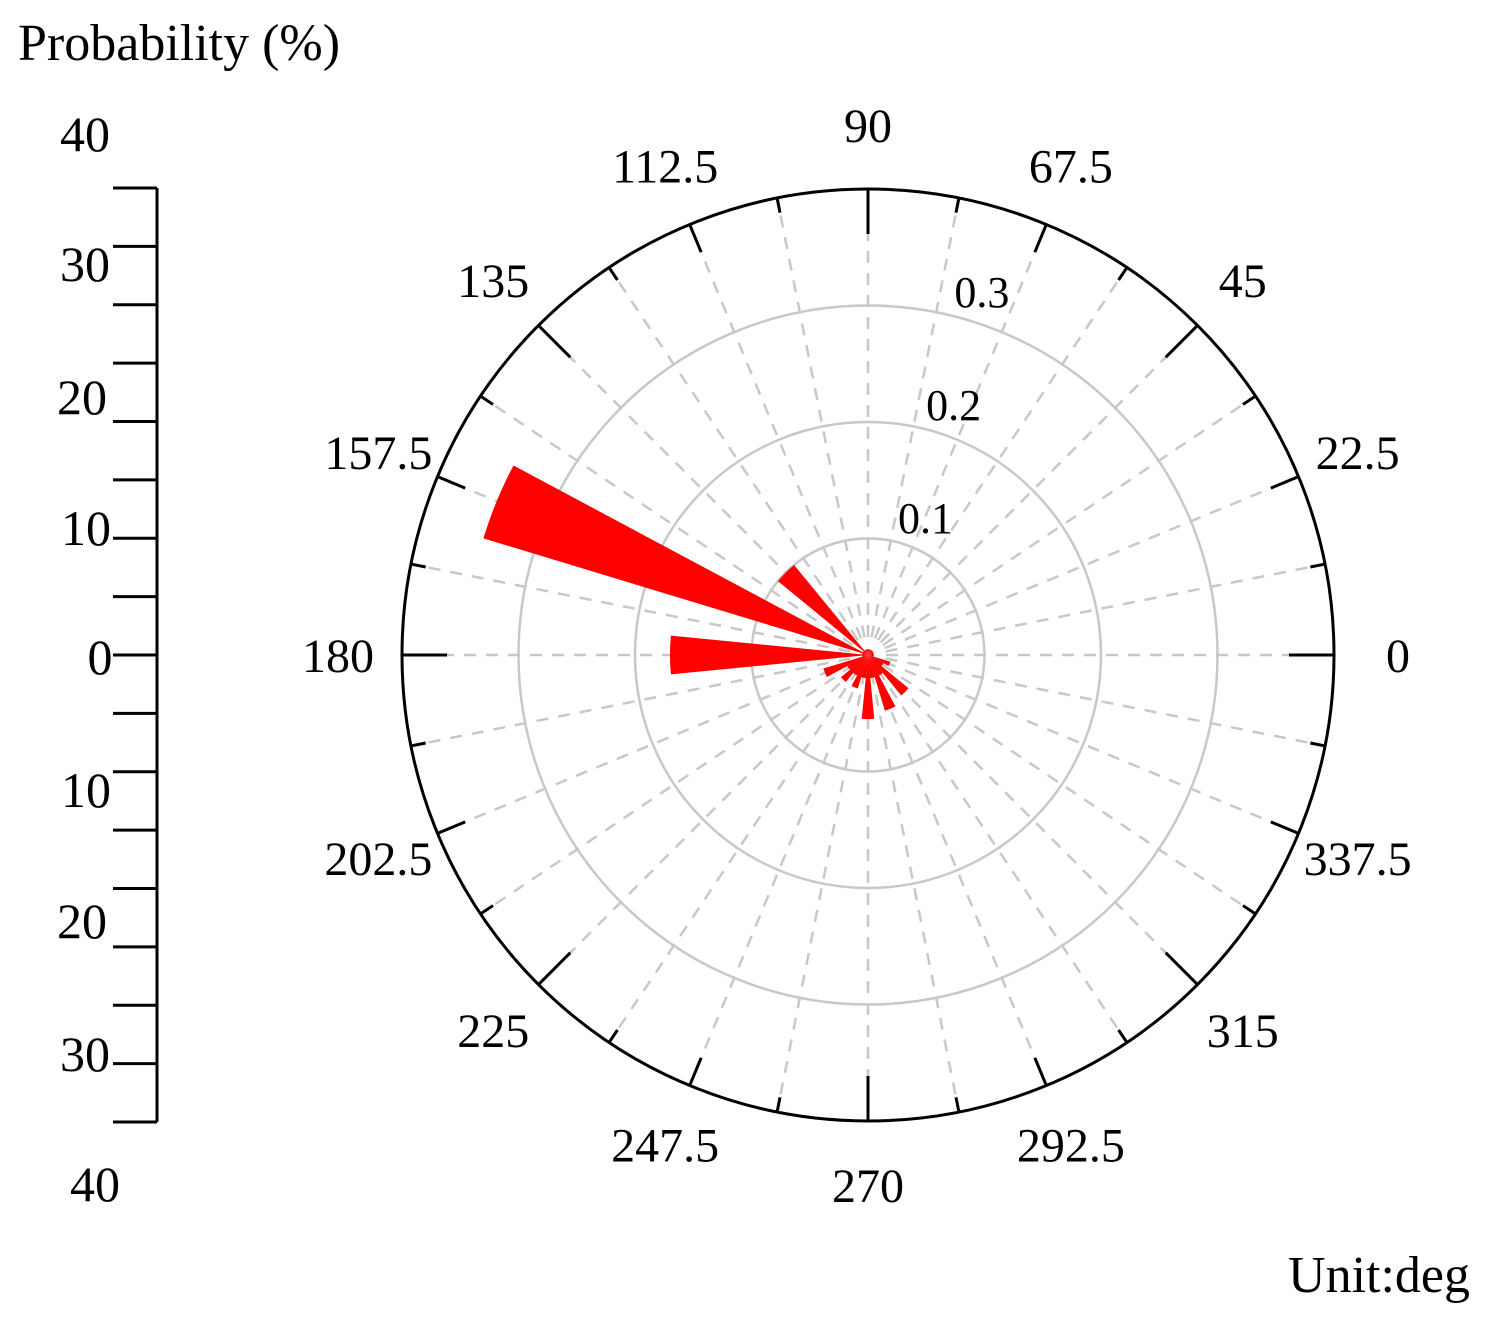 The image size is (1498, 1328). What do you see at coordinates (493, 1031) in the screenshot?
I see `direction-label: 225` at bounding box center [493, 1031].